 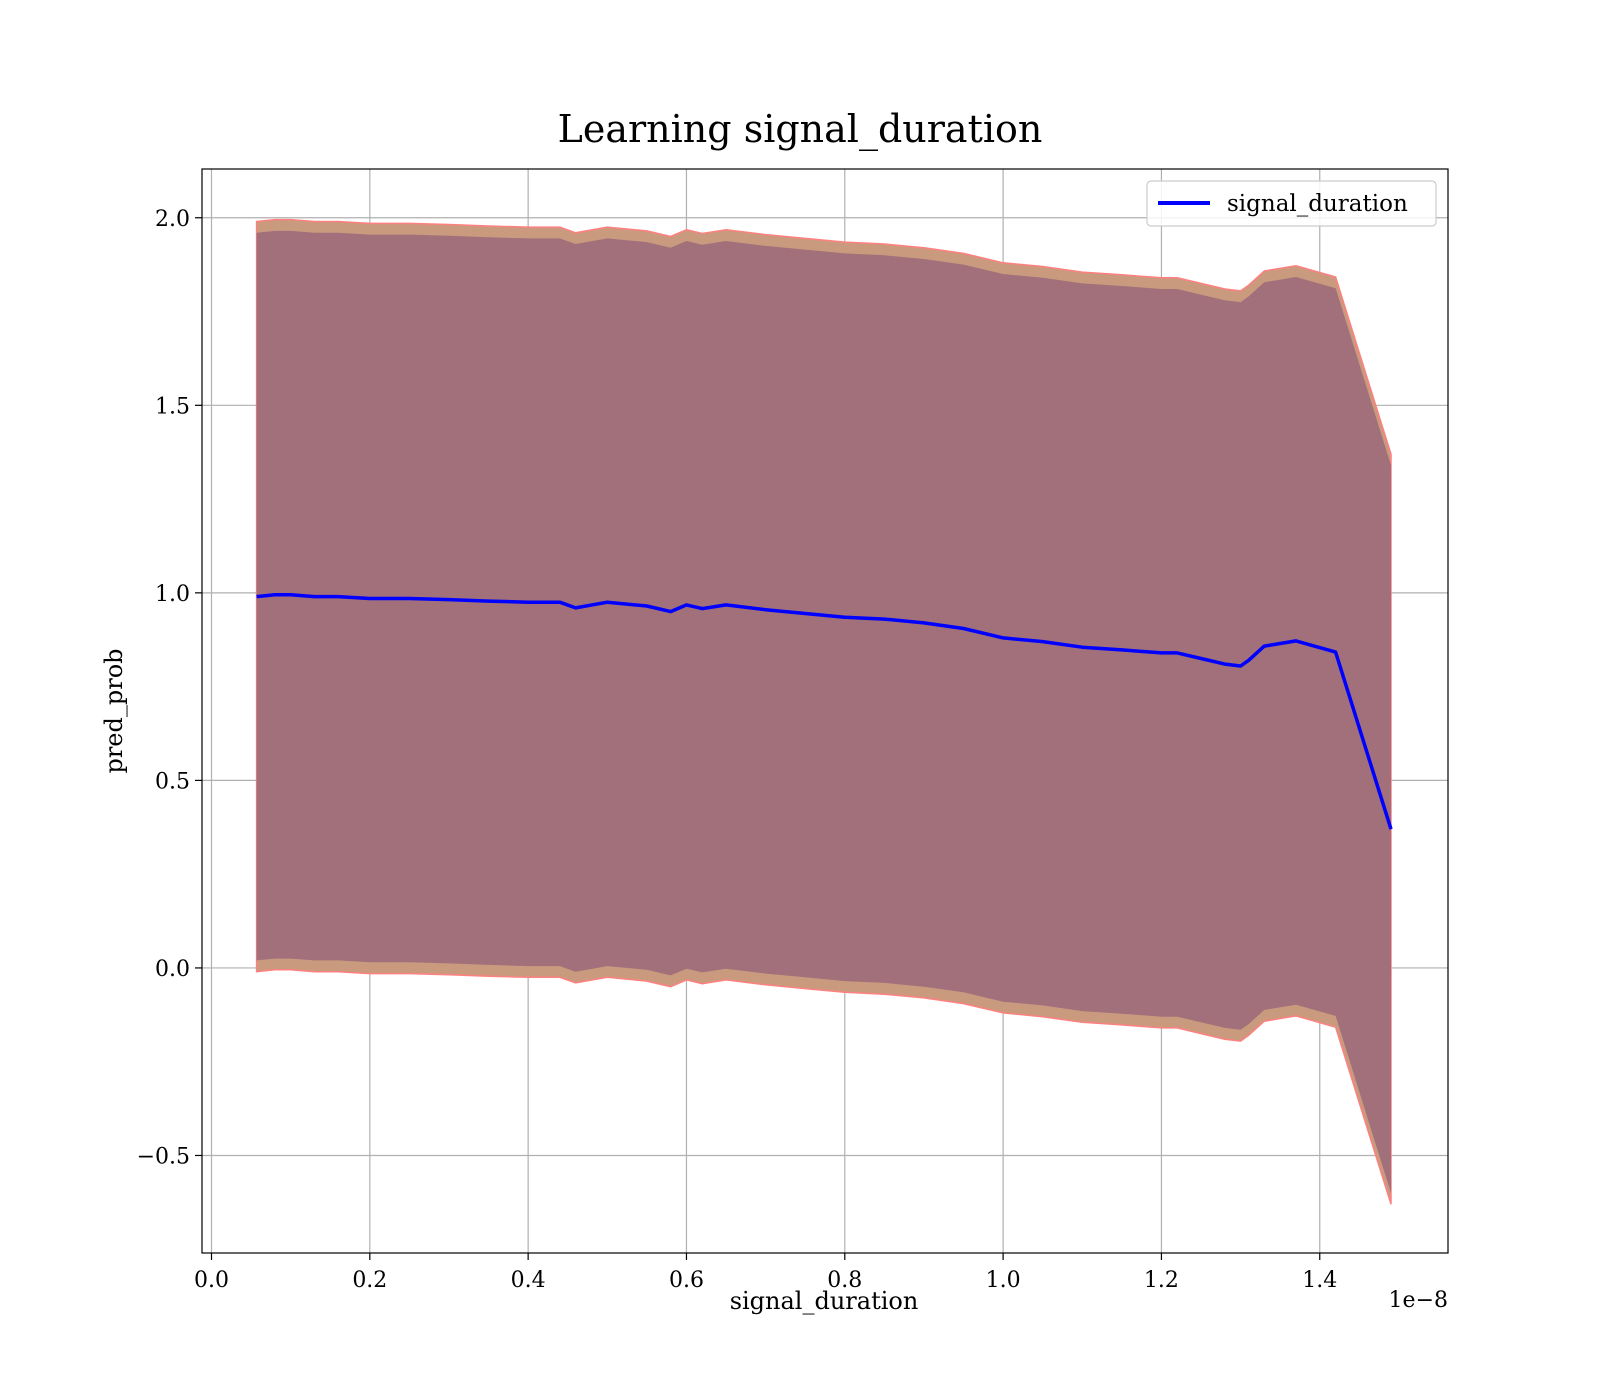 What do you see at coordinates (369, 1280) in the screenshot?
I see `x-tick-label: 0.2` at bounding box center [369, 1280].